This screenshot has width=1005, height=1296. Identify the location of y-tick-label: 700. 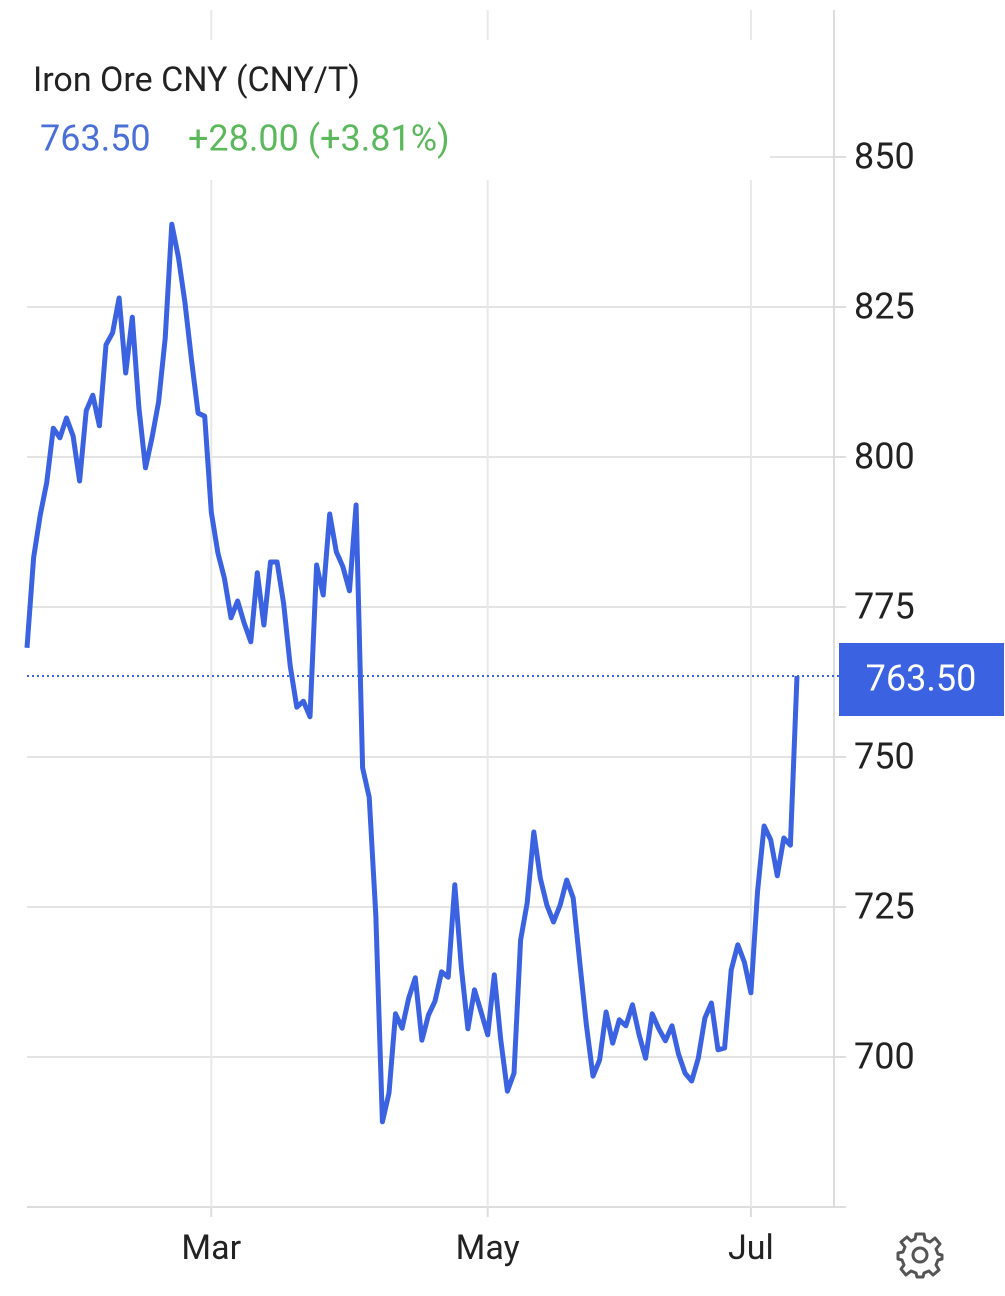
(884, 1057).